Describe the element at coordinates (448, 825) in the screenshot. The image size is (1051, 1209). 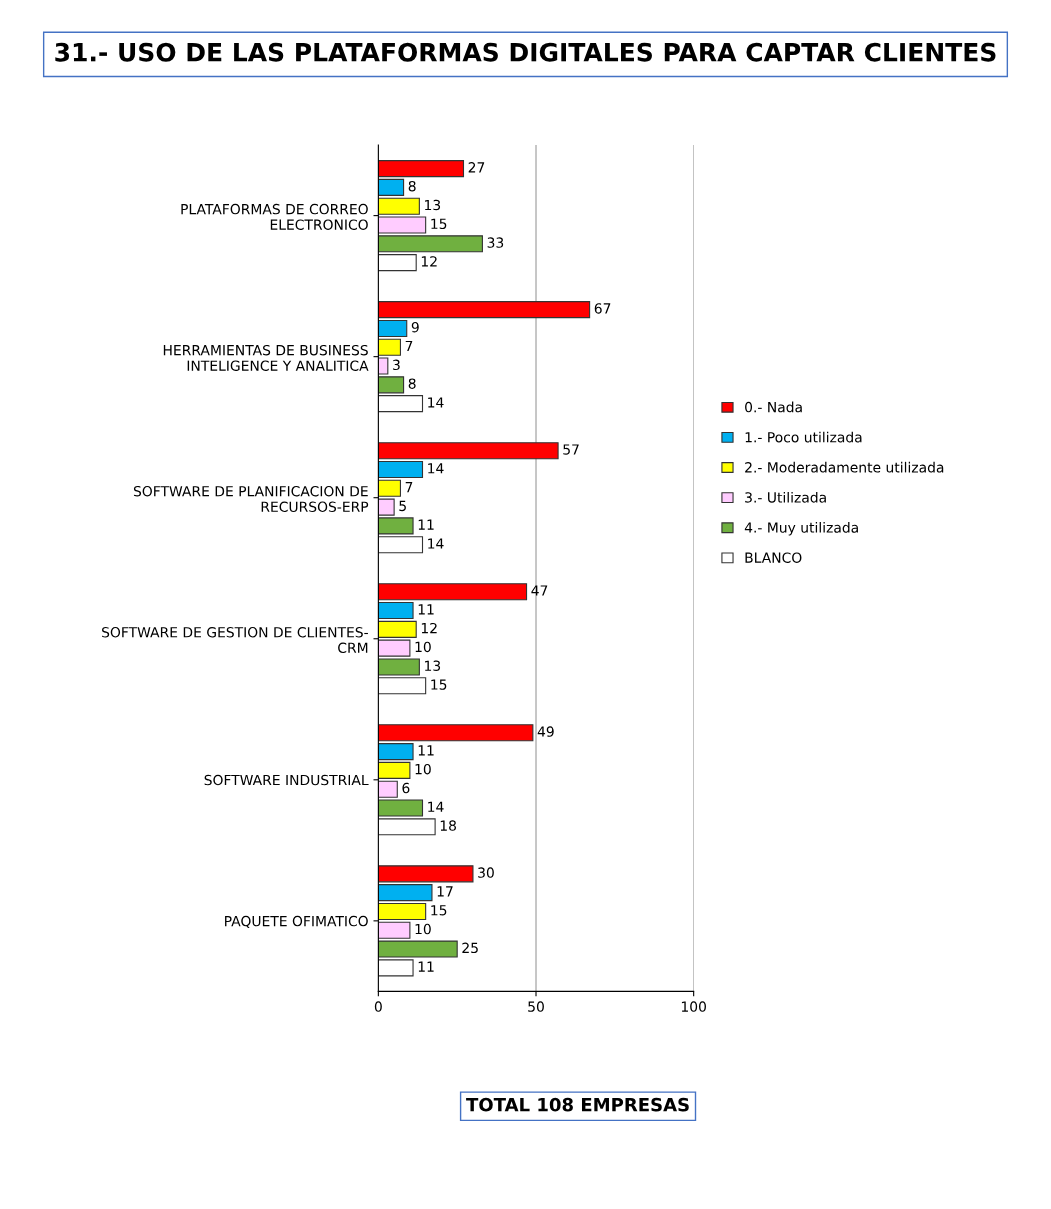
I see `data-label: 18` at that location.